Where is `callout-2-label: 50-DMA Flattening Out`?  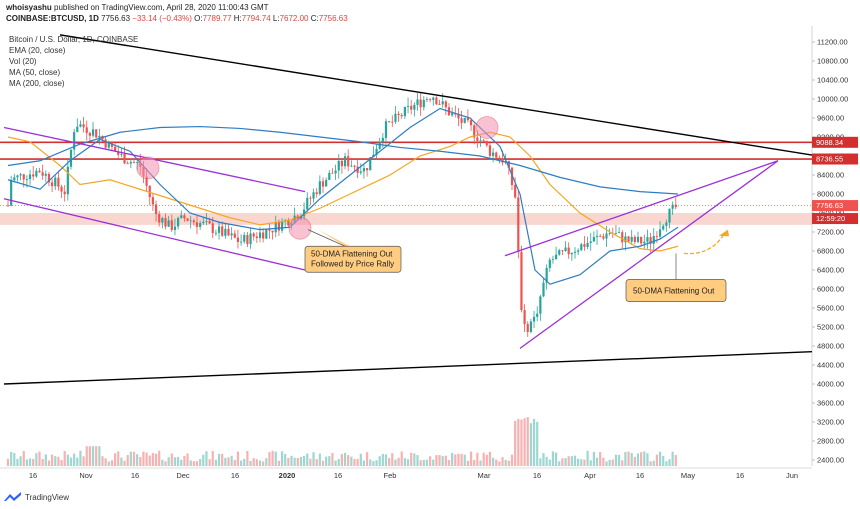 callout-2-label: 50-DMA Flattening Out is located at coordinates (674, 291).